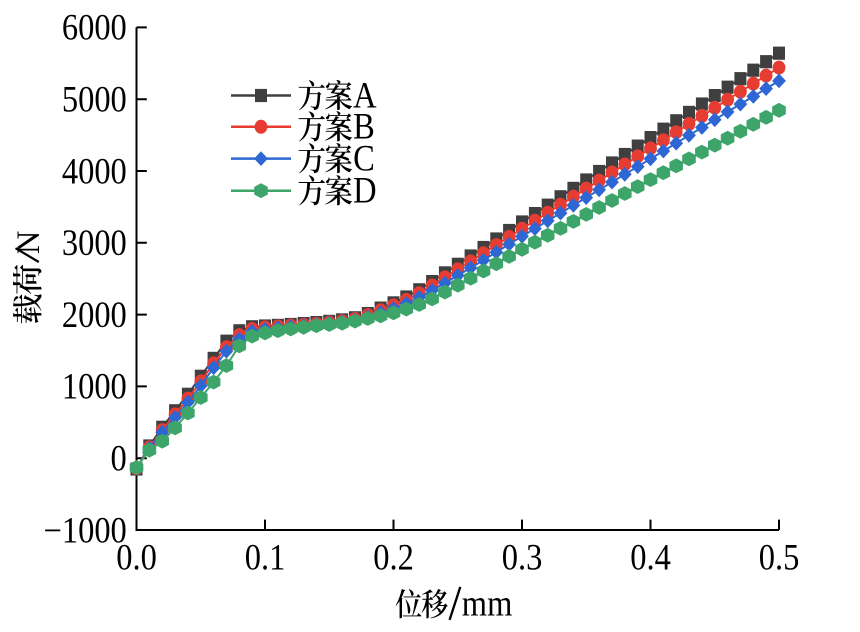 The height and width of the screenshot is (632, 860). What do you see at coordinates (487, 604) in the screenshot?
I see `svg-text: mm` at bounding box center [487, 604].